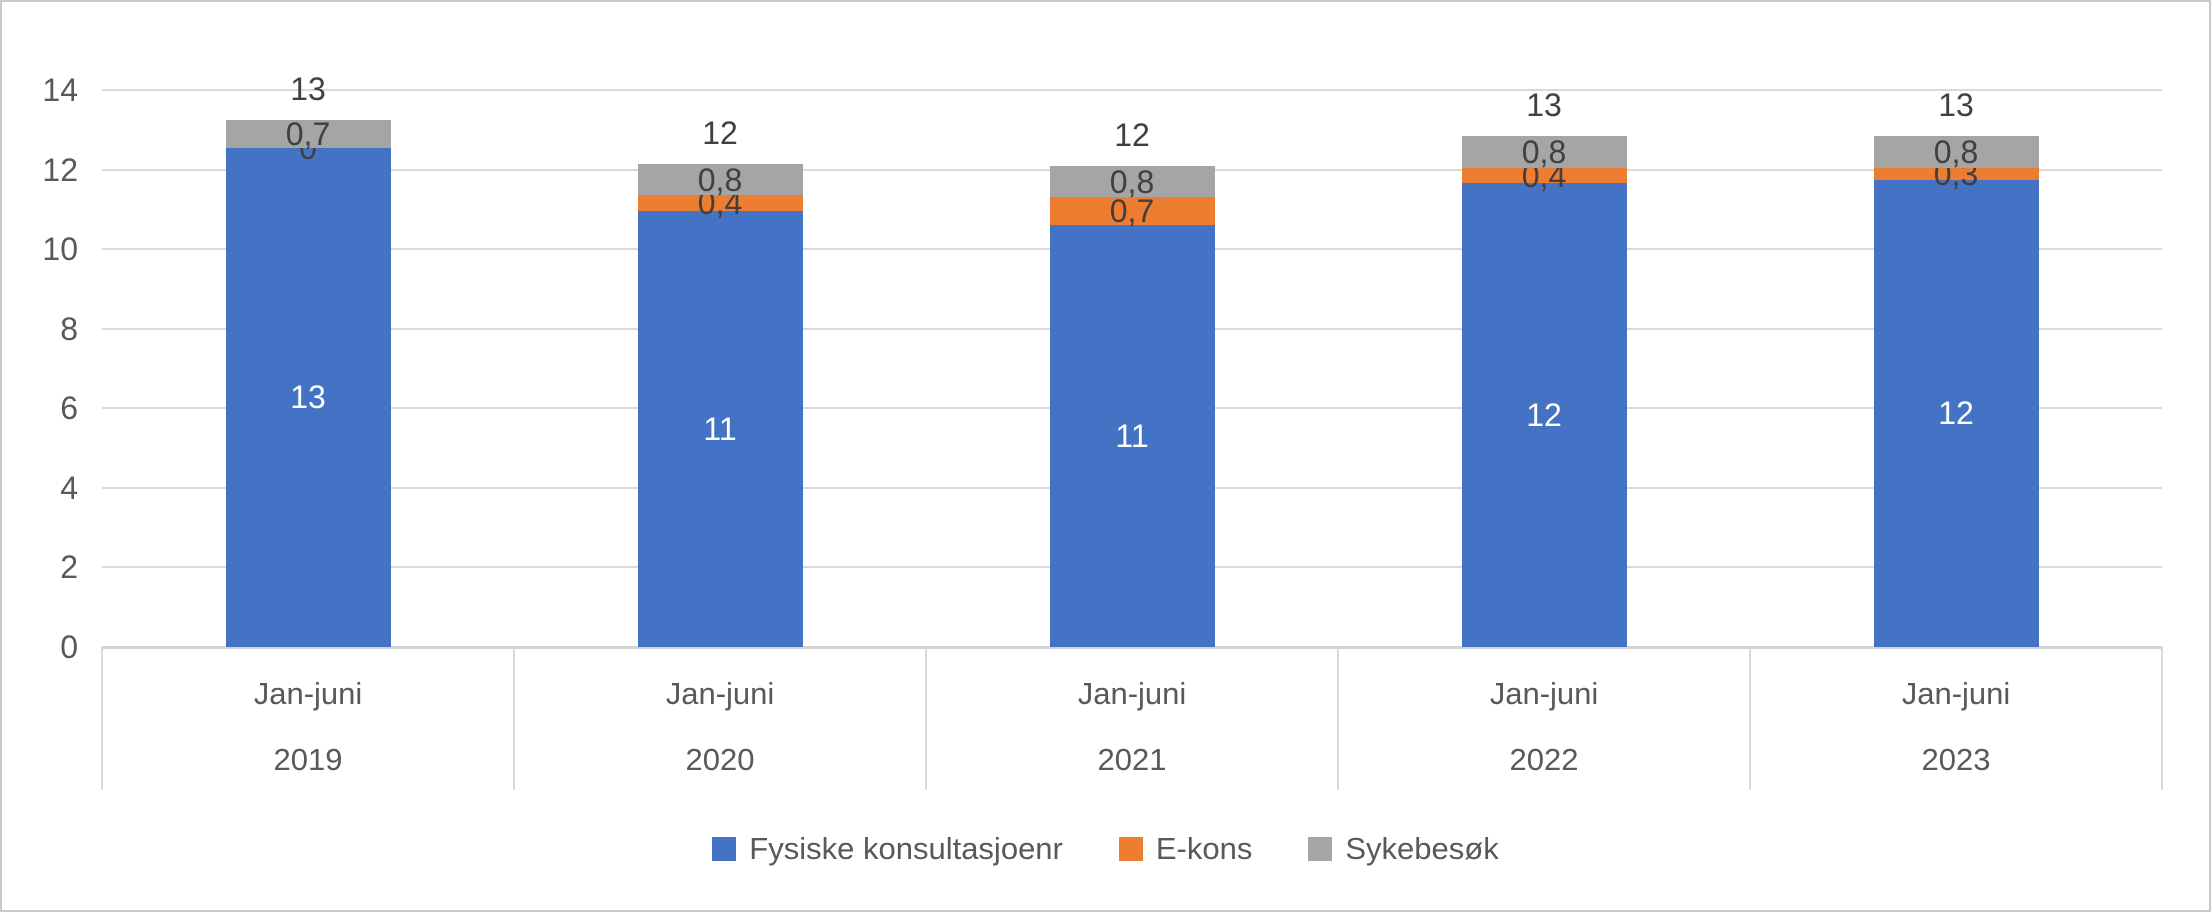 This screenshot has width=2211, height=912. What do you see at coordinates (69, 487) in the screenshot?
I see `y-tick-label: 4` at bounding box center [69, 487].